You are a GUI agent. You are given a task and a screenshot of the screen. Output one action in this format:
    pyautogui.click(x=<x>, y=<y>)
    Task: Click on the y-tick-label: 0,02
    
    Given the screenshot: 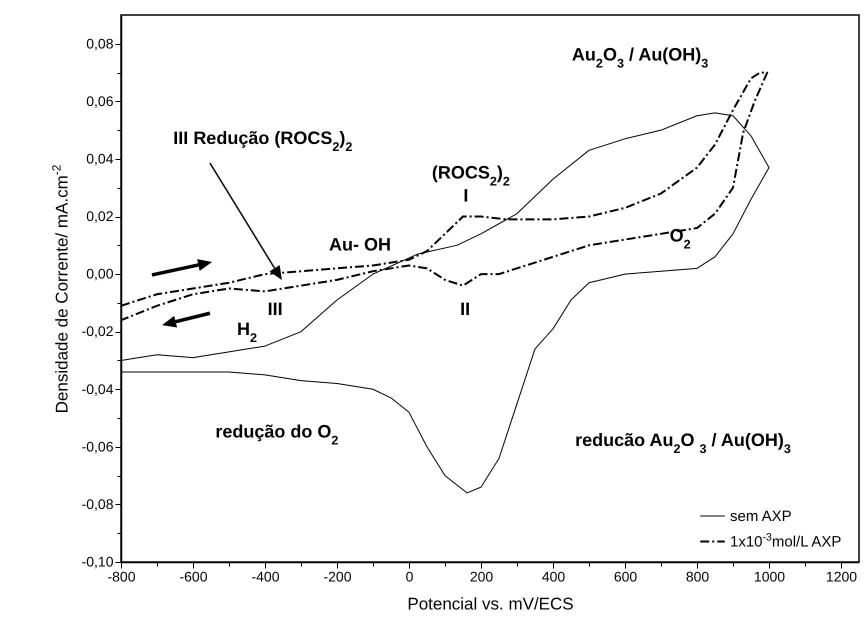 What is the action you would take?
    pyautogui.click(x=100, y=216)
    